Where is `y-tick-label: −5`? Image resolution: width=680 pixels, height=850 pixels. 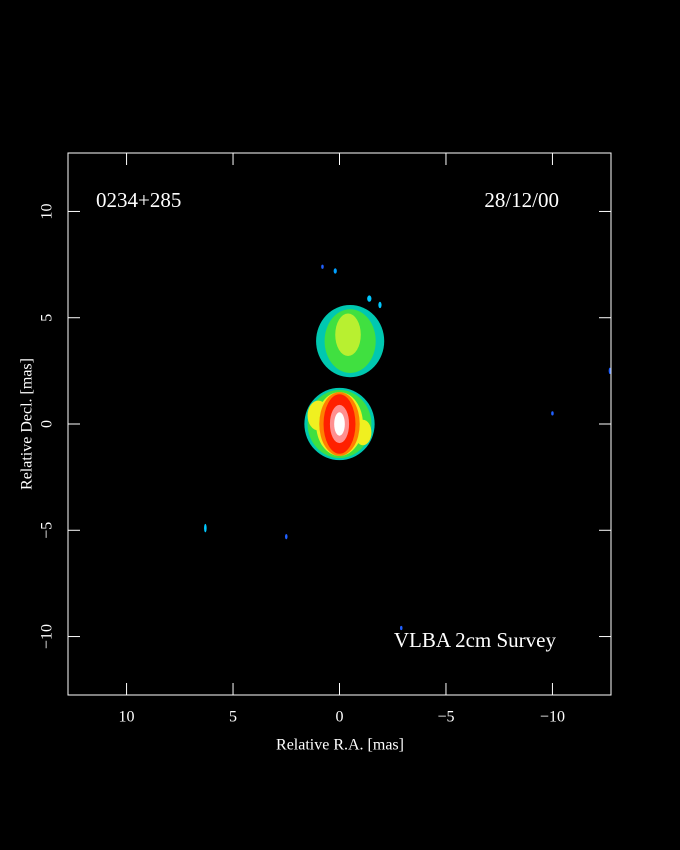 y-tick-label: −5 is located at coordinates (47, 530).